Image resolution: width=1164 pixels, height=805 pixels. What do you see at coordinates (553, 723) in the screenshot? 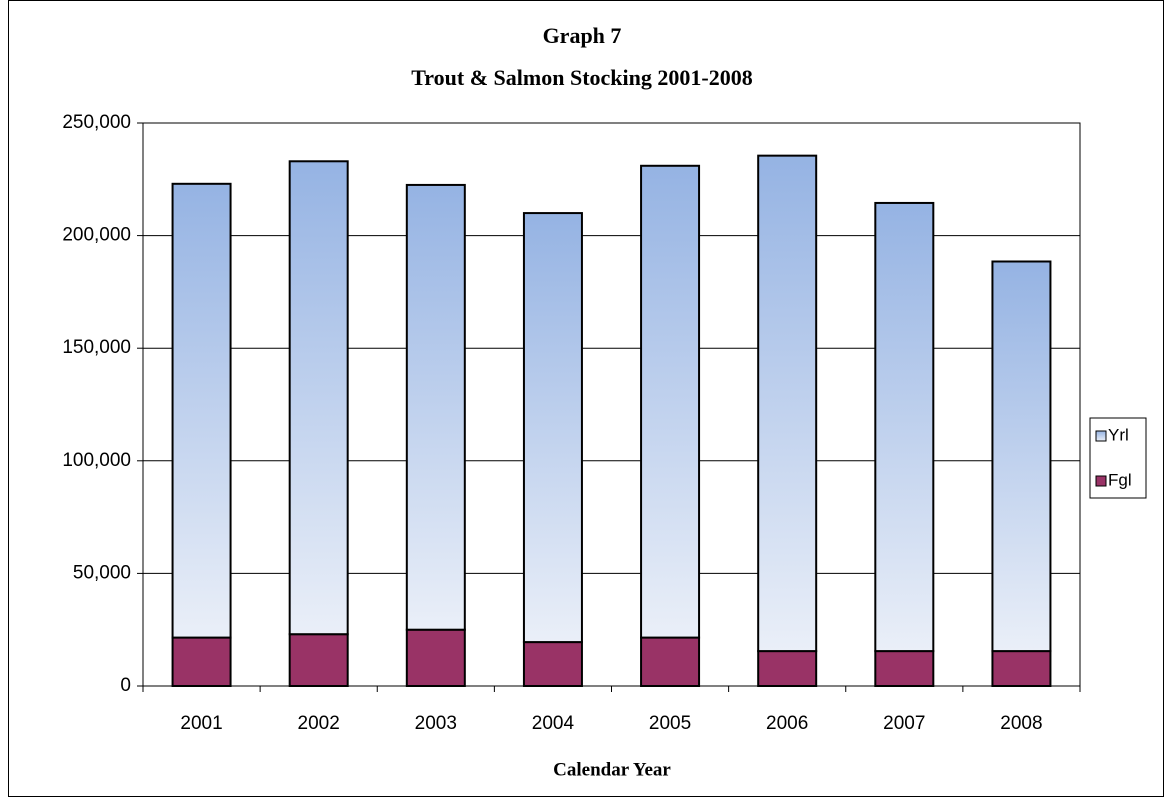
I see `x-tick-label: 2004` at bounding box center [553, 723].